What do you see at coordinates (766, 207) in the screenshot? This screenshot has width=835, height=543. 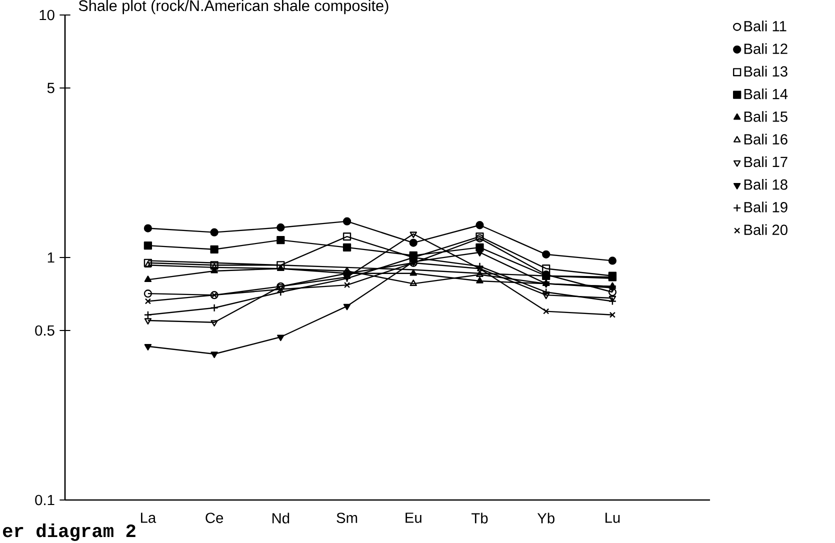 I see `legend-label: Bali 19` at bounding box center [766, 207].